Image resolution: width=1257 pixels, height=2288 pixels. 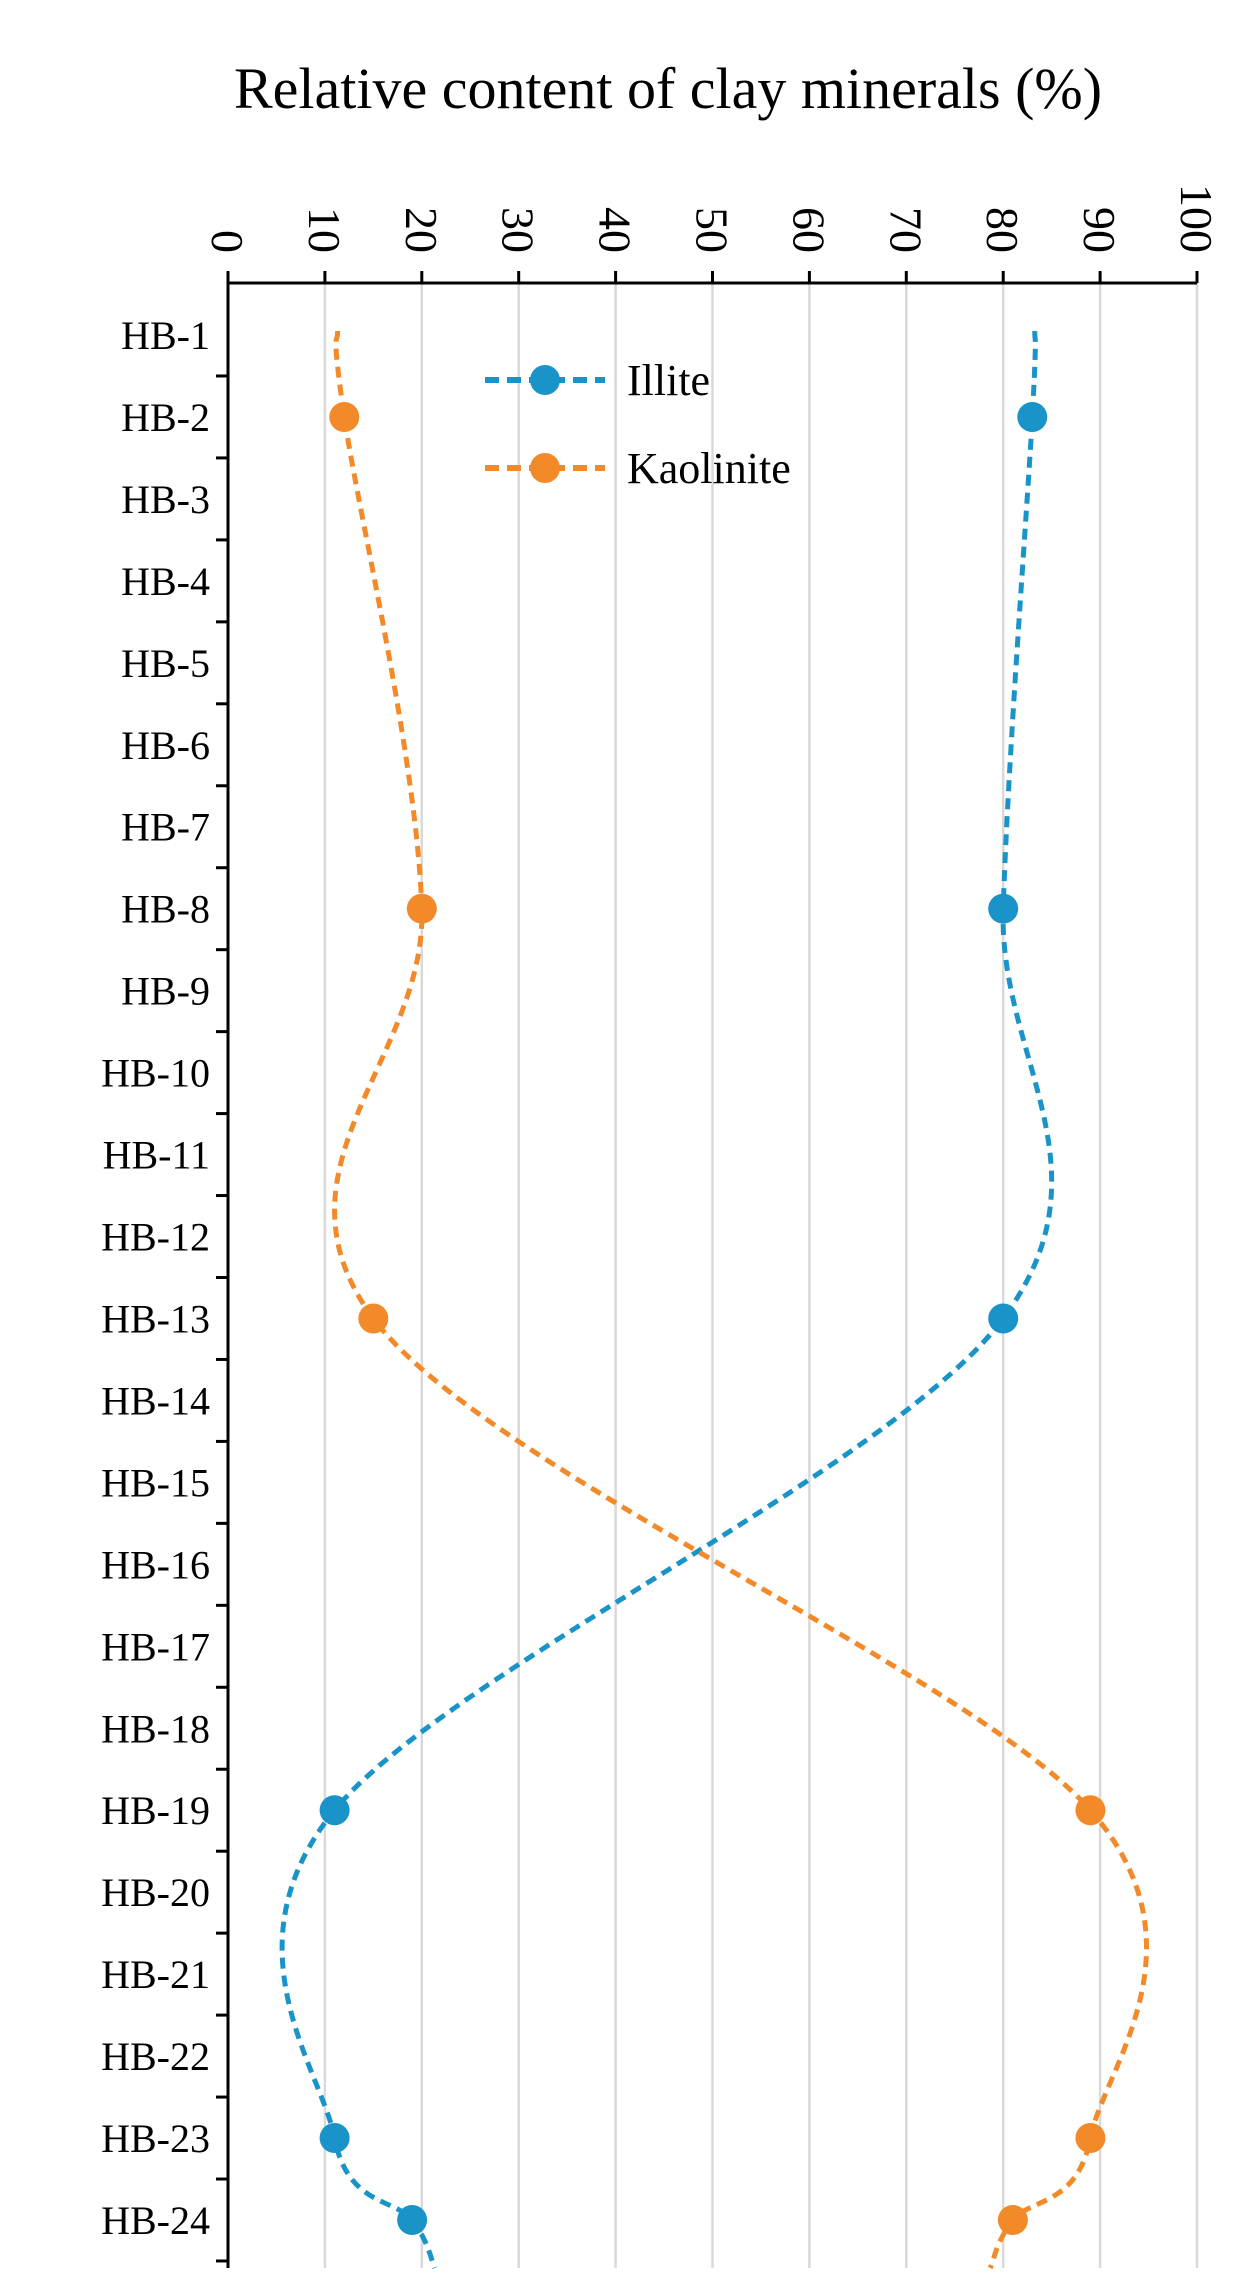 I want to click on x-tick-label-40: 40, so click(x=615, y=230).